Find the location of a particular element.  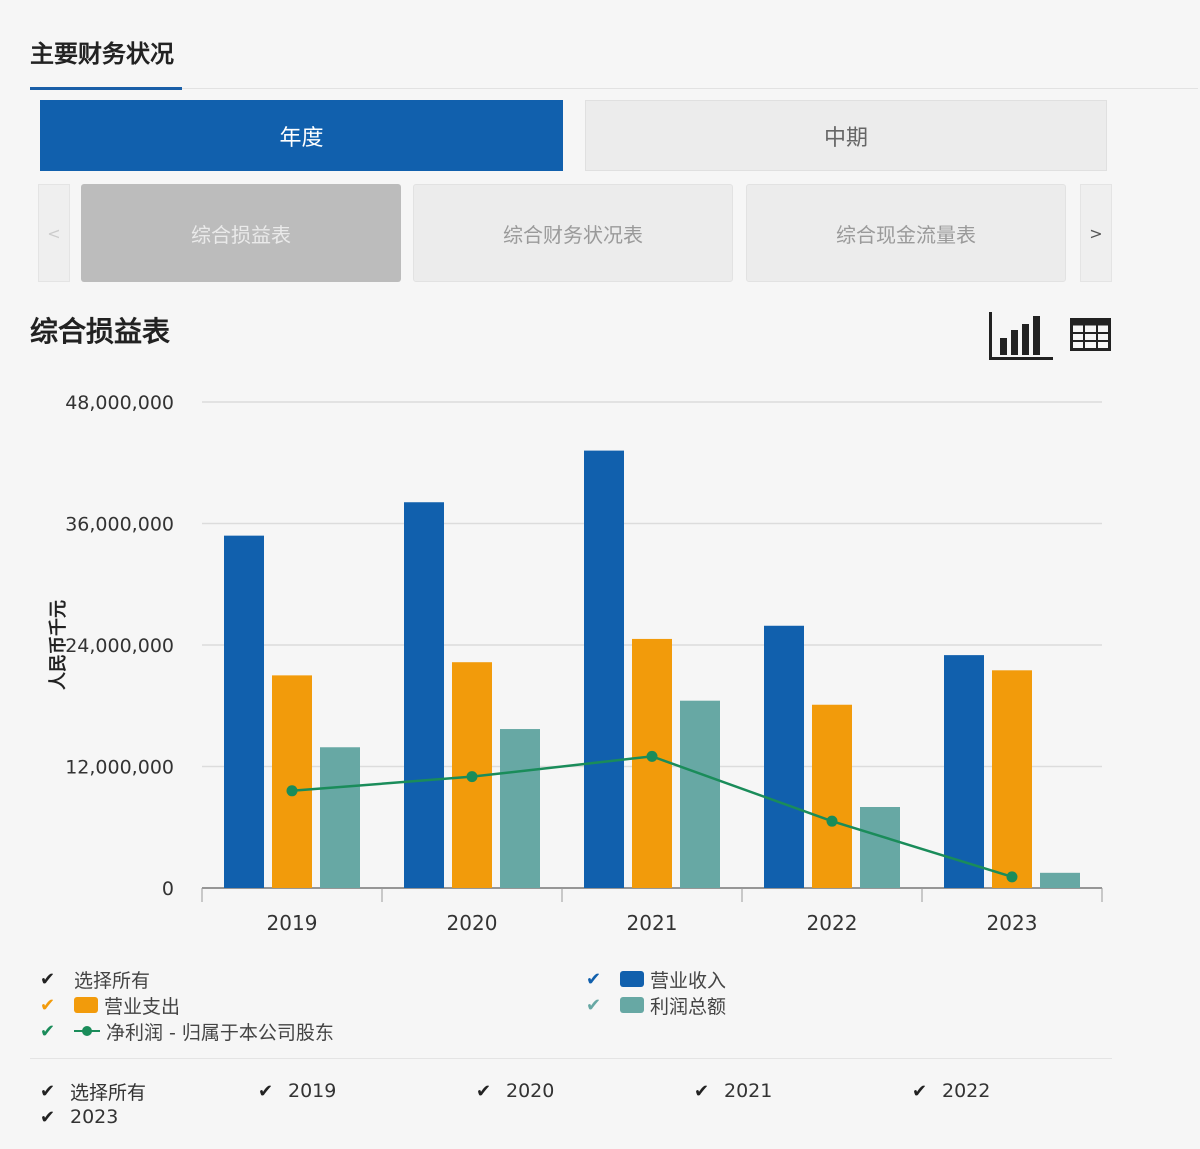

year-filter-select-all-label: 选择所有 is located at coordinates (108, 1092).